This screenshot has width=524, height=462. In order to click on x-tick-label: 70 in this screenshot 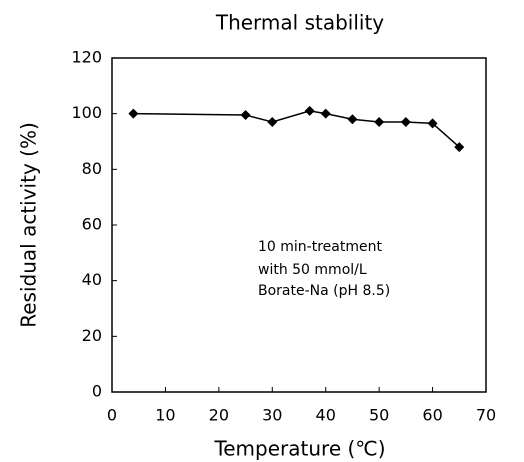, I will do `click(486, 415)`.